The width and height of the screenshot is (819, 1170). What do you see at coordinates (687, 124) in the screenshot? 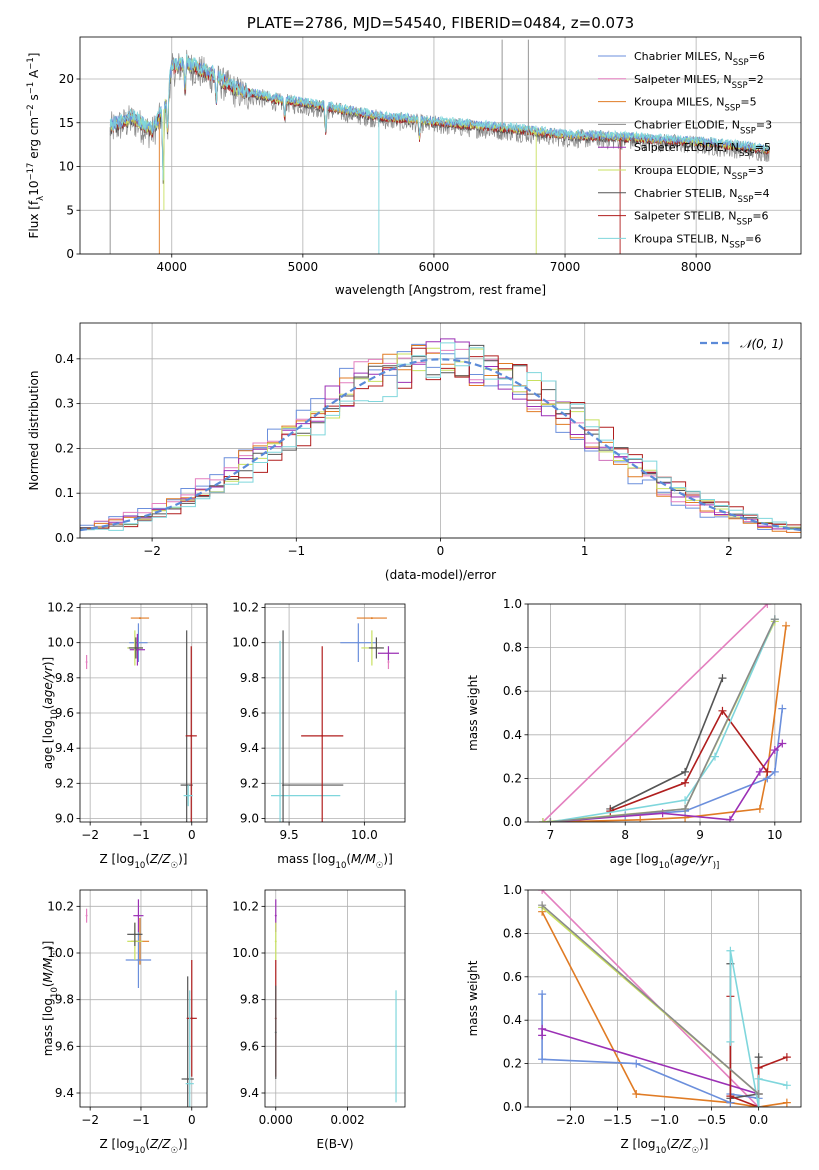
I see `label-part: Chabrier ELODIE, N` at bounding box center [687, 124].